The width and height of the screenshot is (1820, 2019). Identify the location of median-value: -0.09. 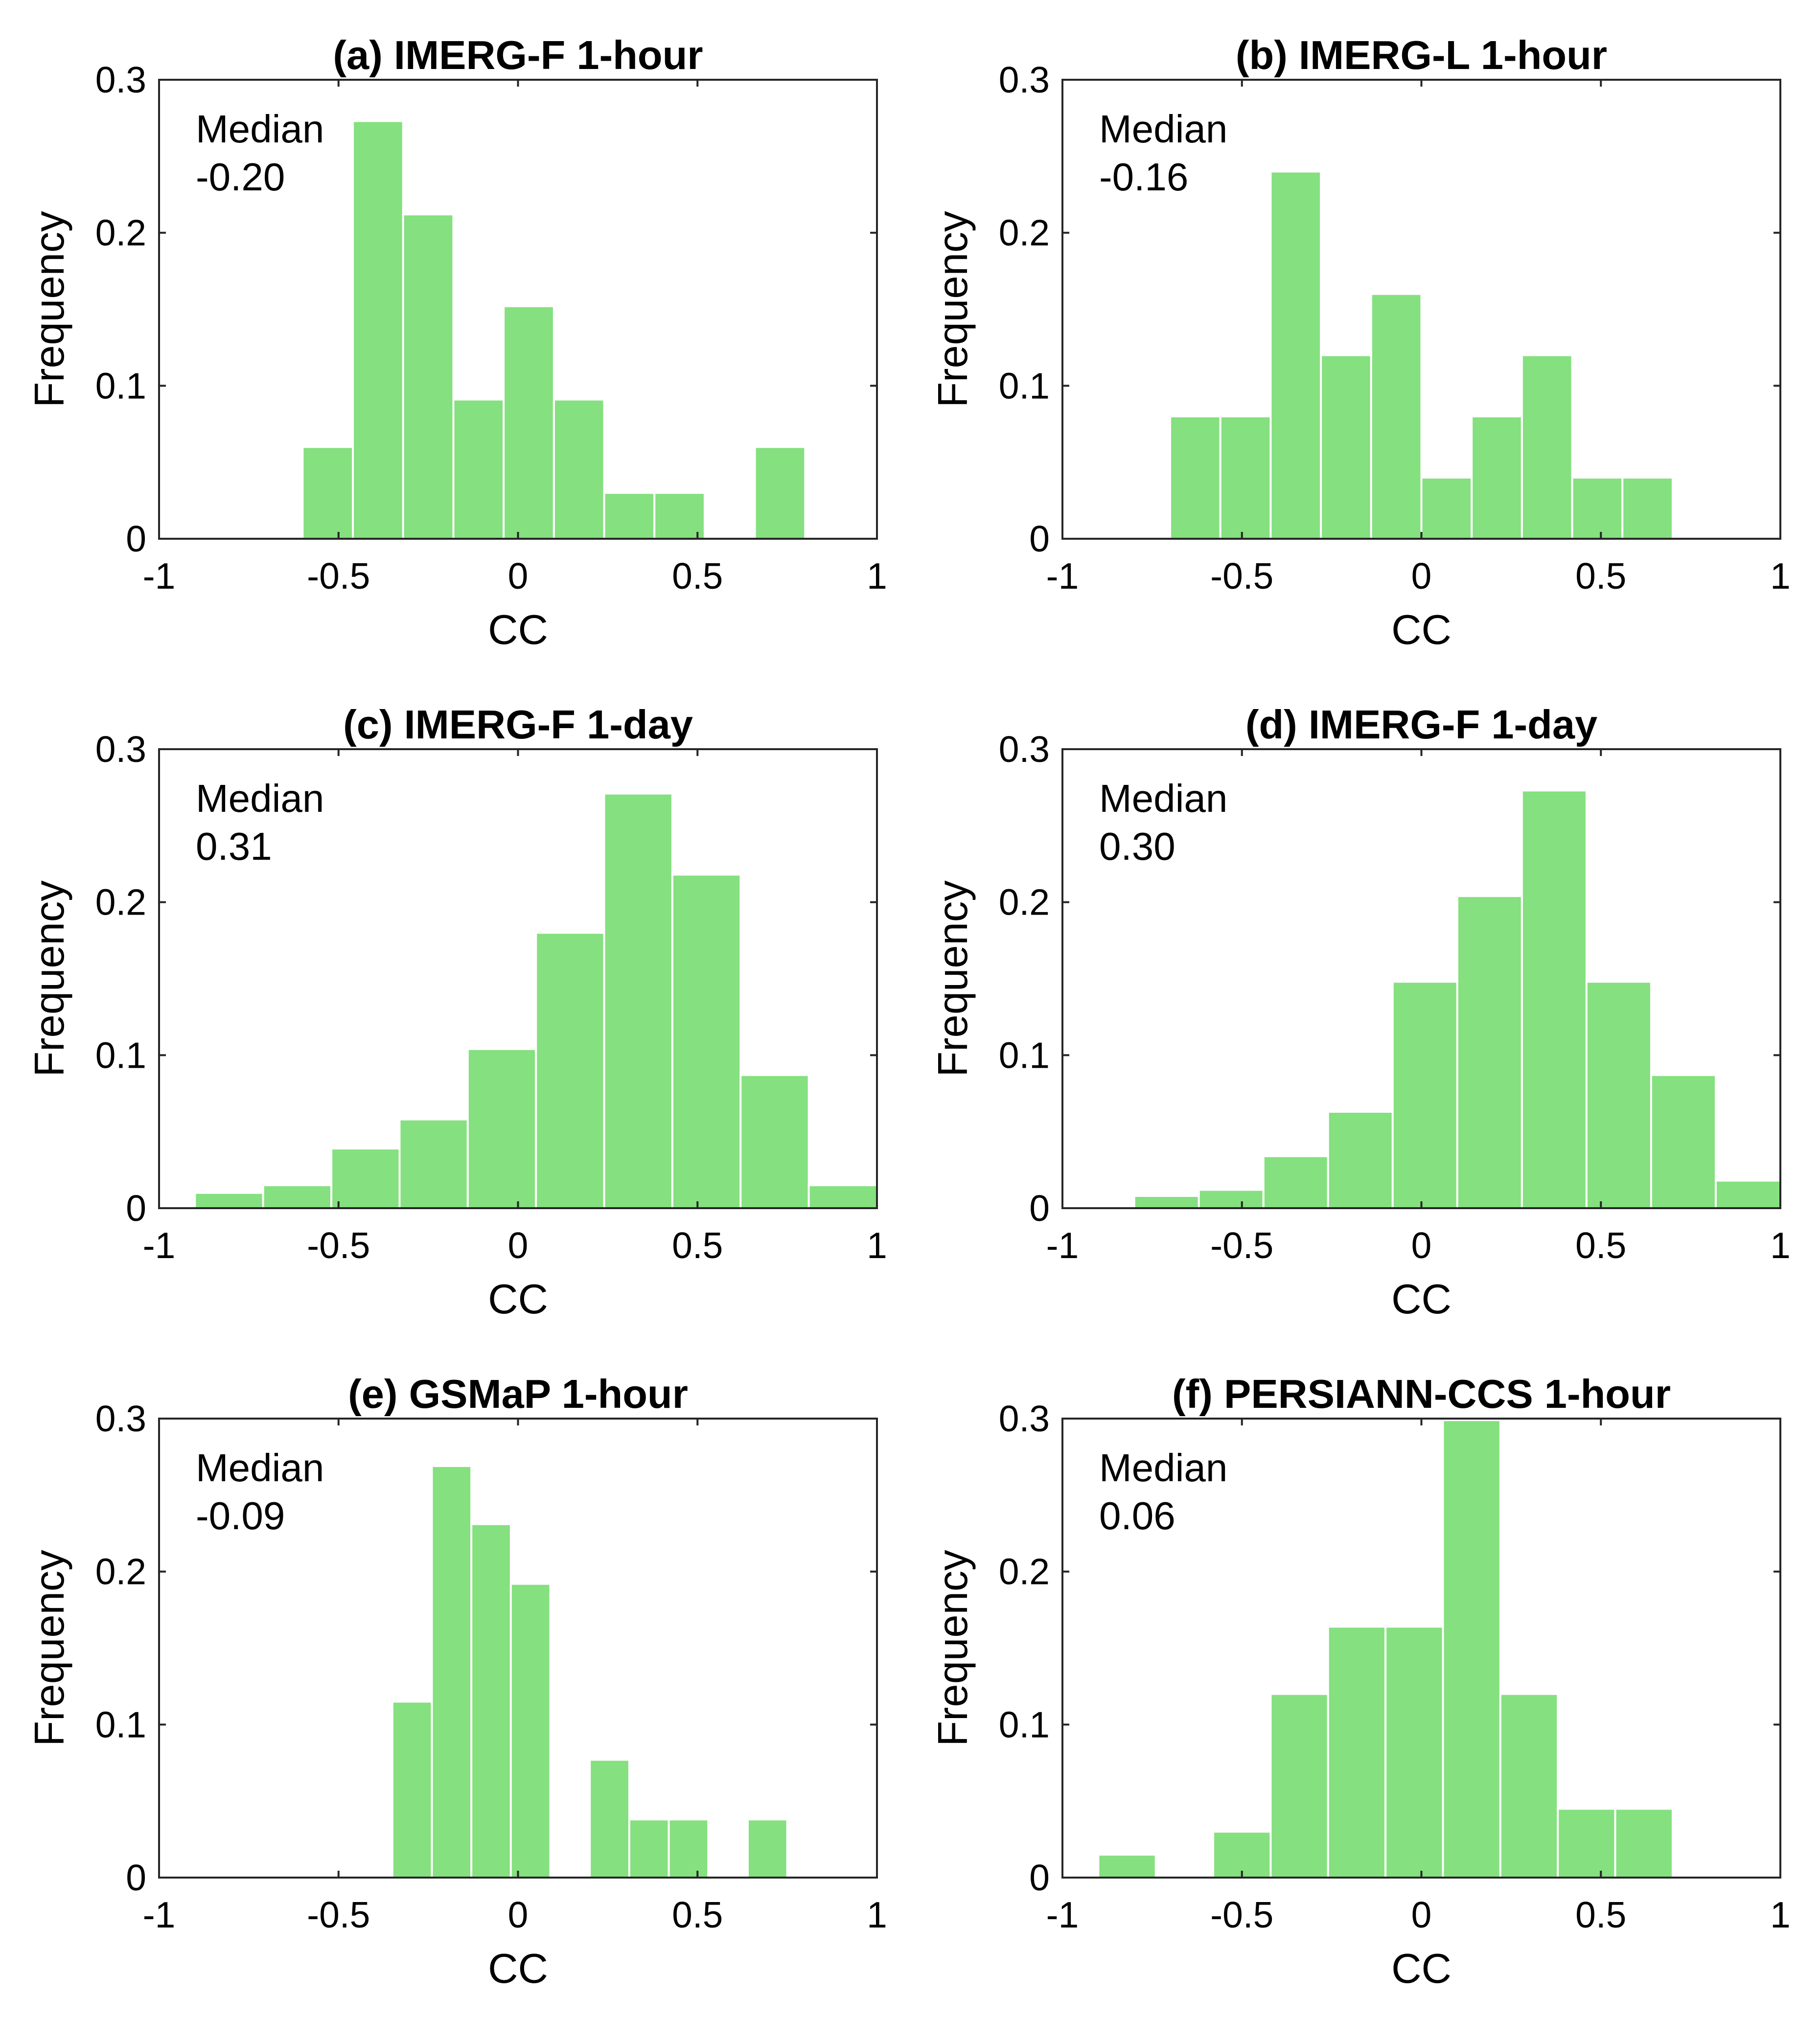
(240, 1515).